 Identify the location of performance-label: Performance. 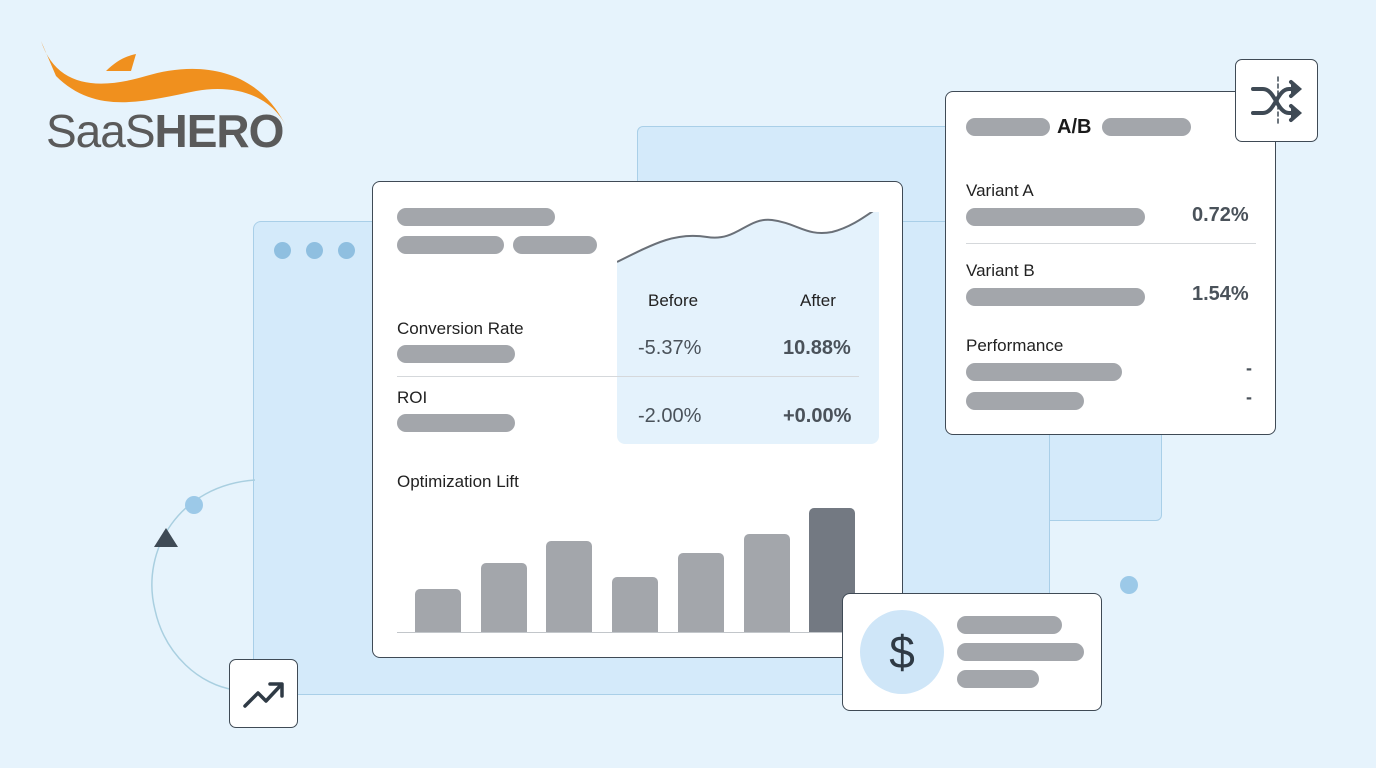
(1015, 345).